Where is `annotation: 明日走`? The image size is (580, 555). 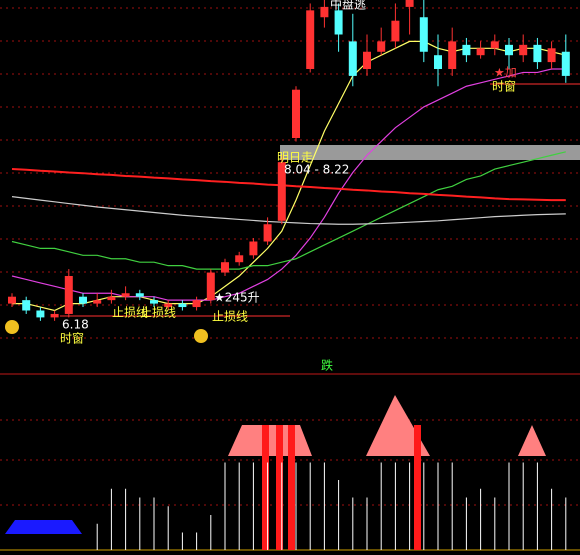
annotation: 明日走 is located at coordinates (295, 158).